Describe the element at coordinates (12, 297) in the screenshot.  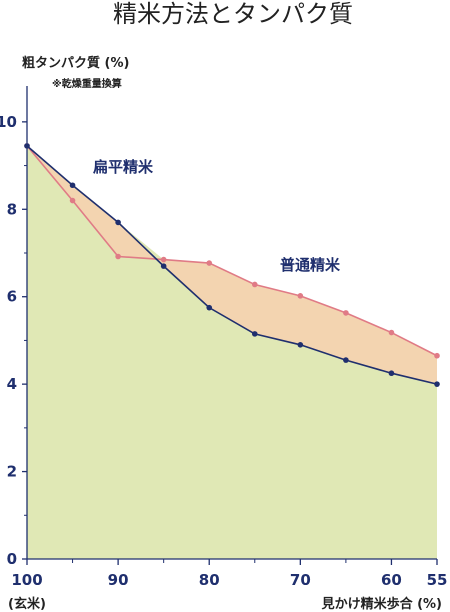
I see `y-tick-label: 6` at that location.